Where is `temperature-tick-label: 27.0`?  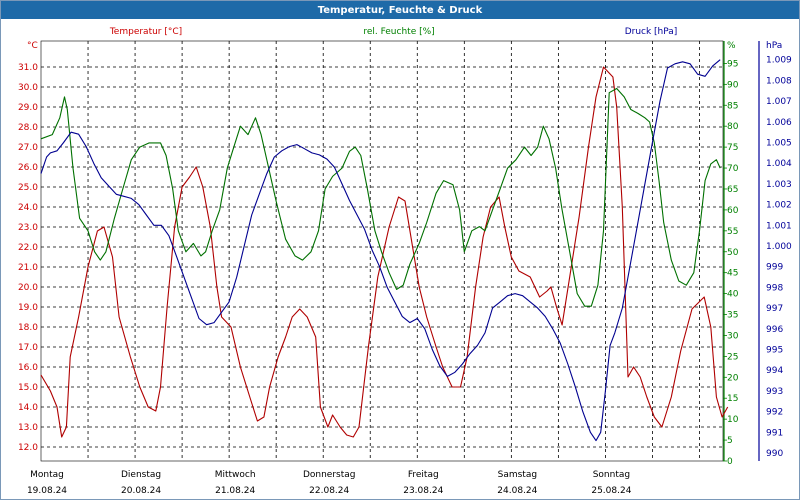 temperature-tick-label: 27.0 is located at coordinates (28, 148).